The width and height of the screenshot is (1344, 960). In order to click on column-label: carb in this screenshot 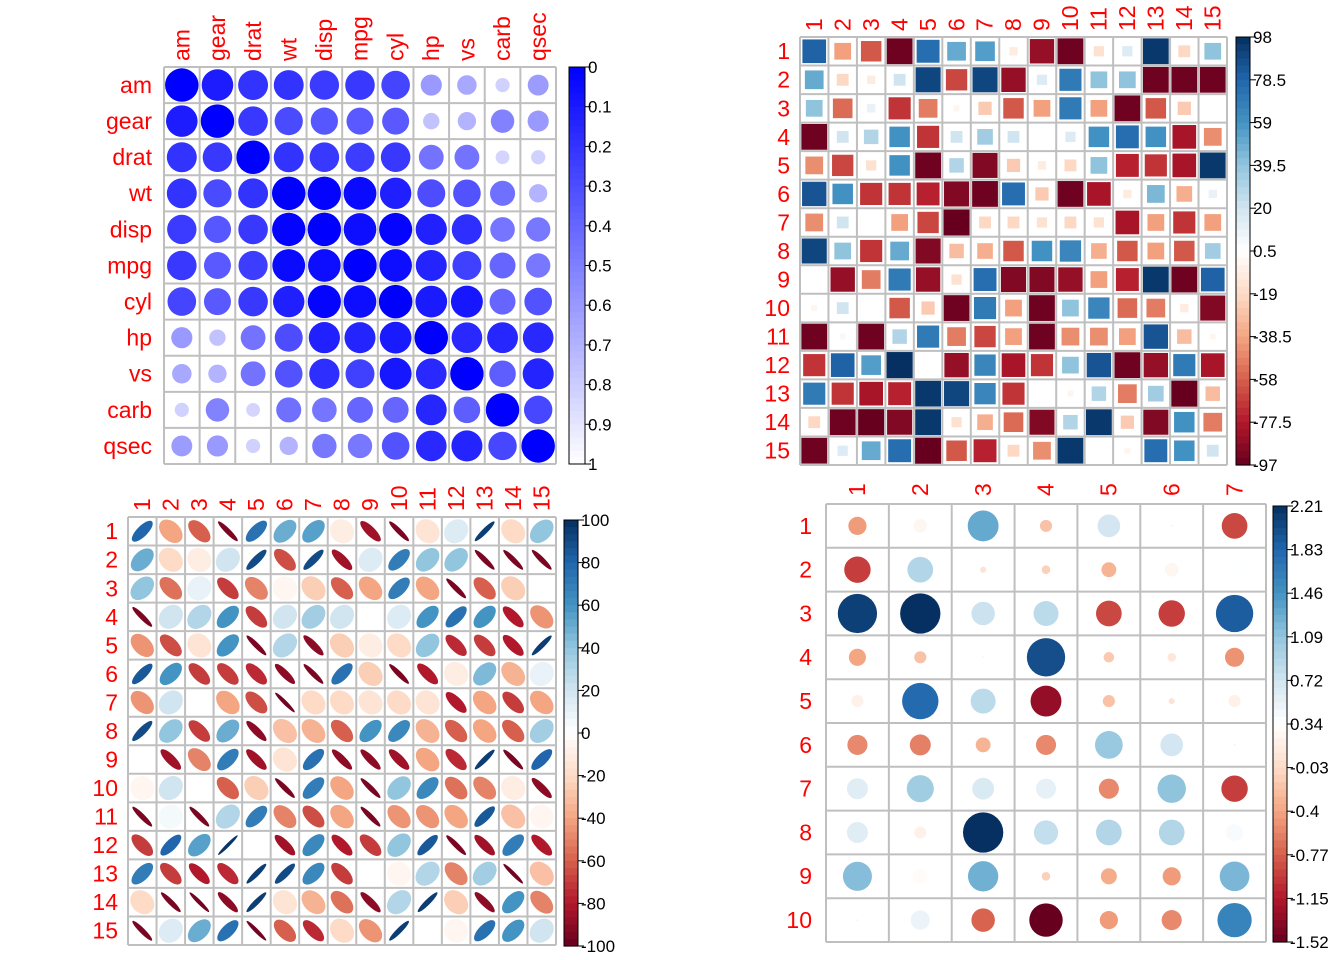, I will do `click(502, 38)`.